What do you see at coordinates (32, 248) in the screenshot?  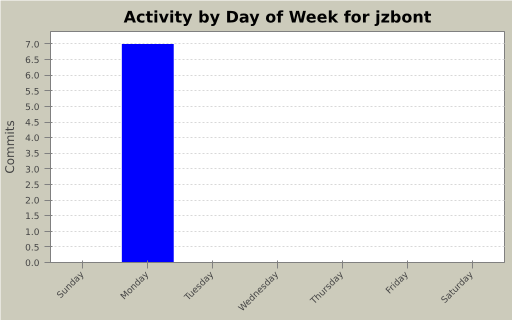 I see `y-tick-label: 0.5` at bounding box center [32, 248].